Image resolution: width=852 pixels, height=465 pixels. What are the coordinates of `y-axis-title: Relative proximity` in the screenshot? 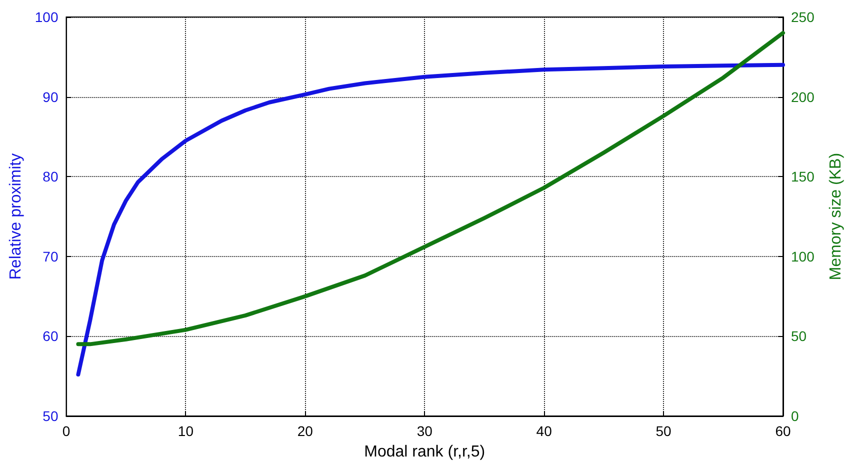 It's located at (16, 216).